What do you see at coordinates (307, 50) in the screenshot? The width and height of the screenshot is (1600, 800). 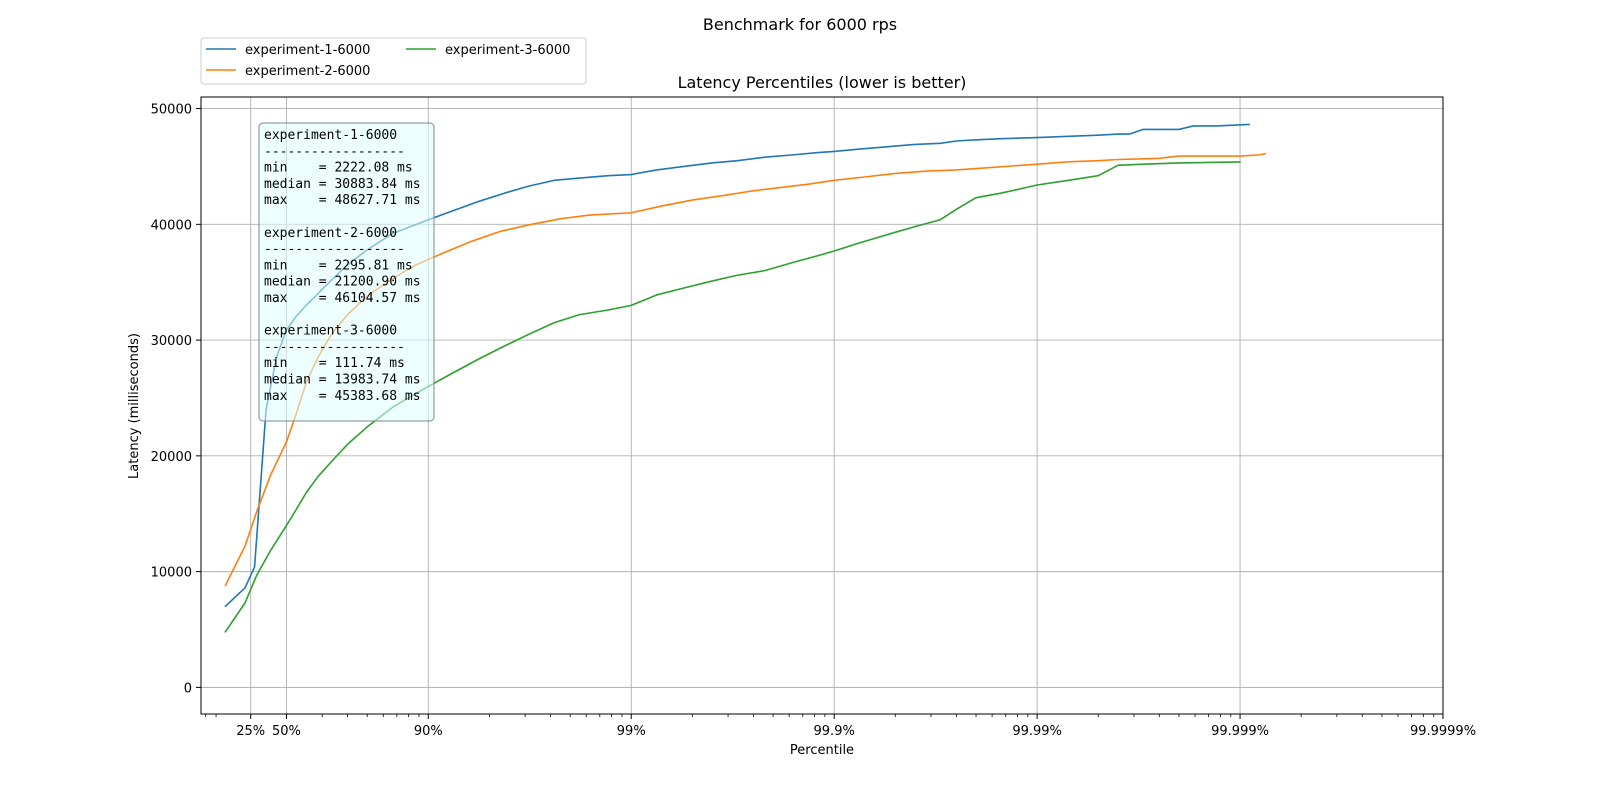 I see `legend-label: experiment-1-6000` at bounding box center [307, 50].